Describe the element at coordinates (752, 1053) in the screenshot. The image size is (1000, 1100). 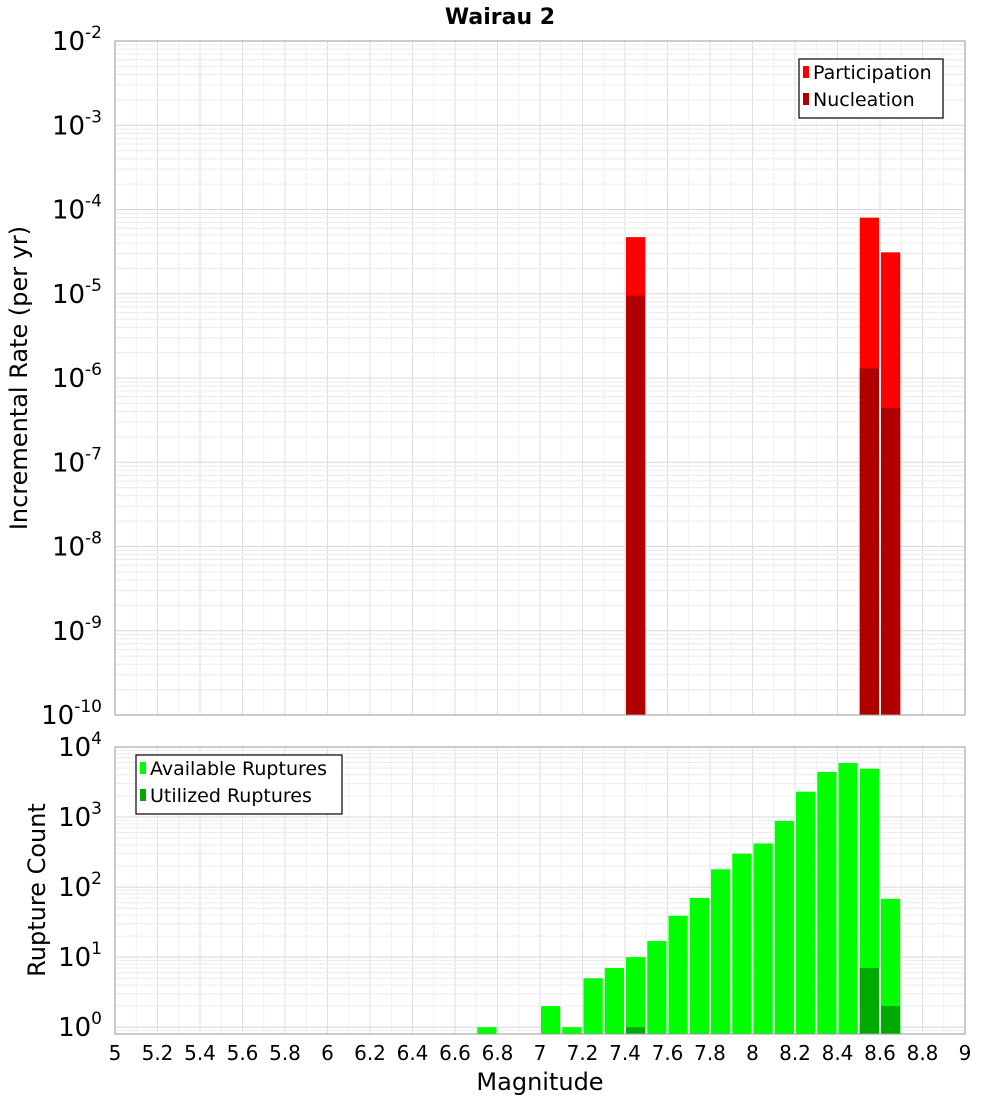
I see `x-tick-label: 8` at that location.